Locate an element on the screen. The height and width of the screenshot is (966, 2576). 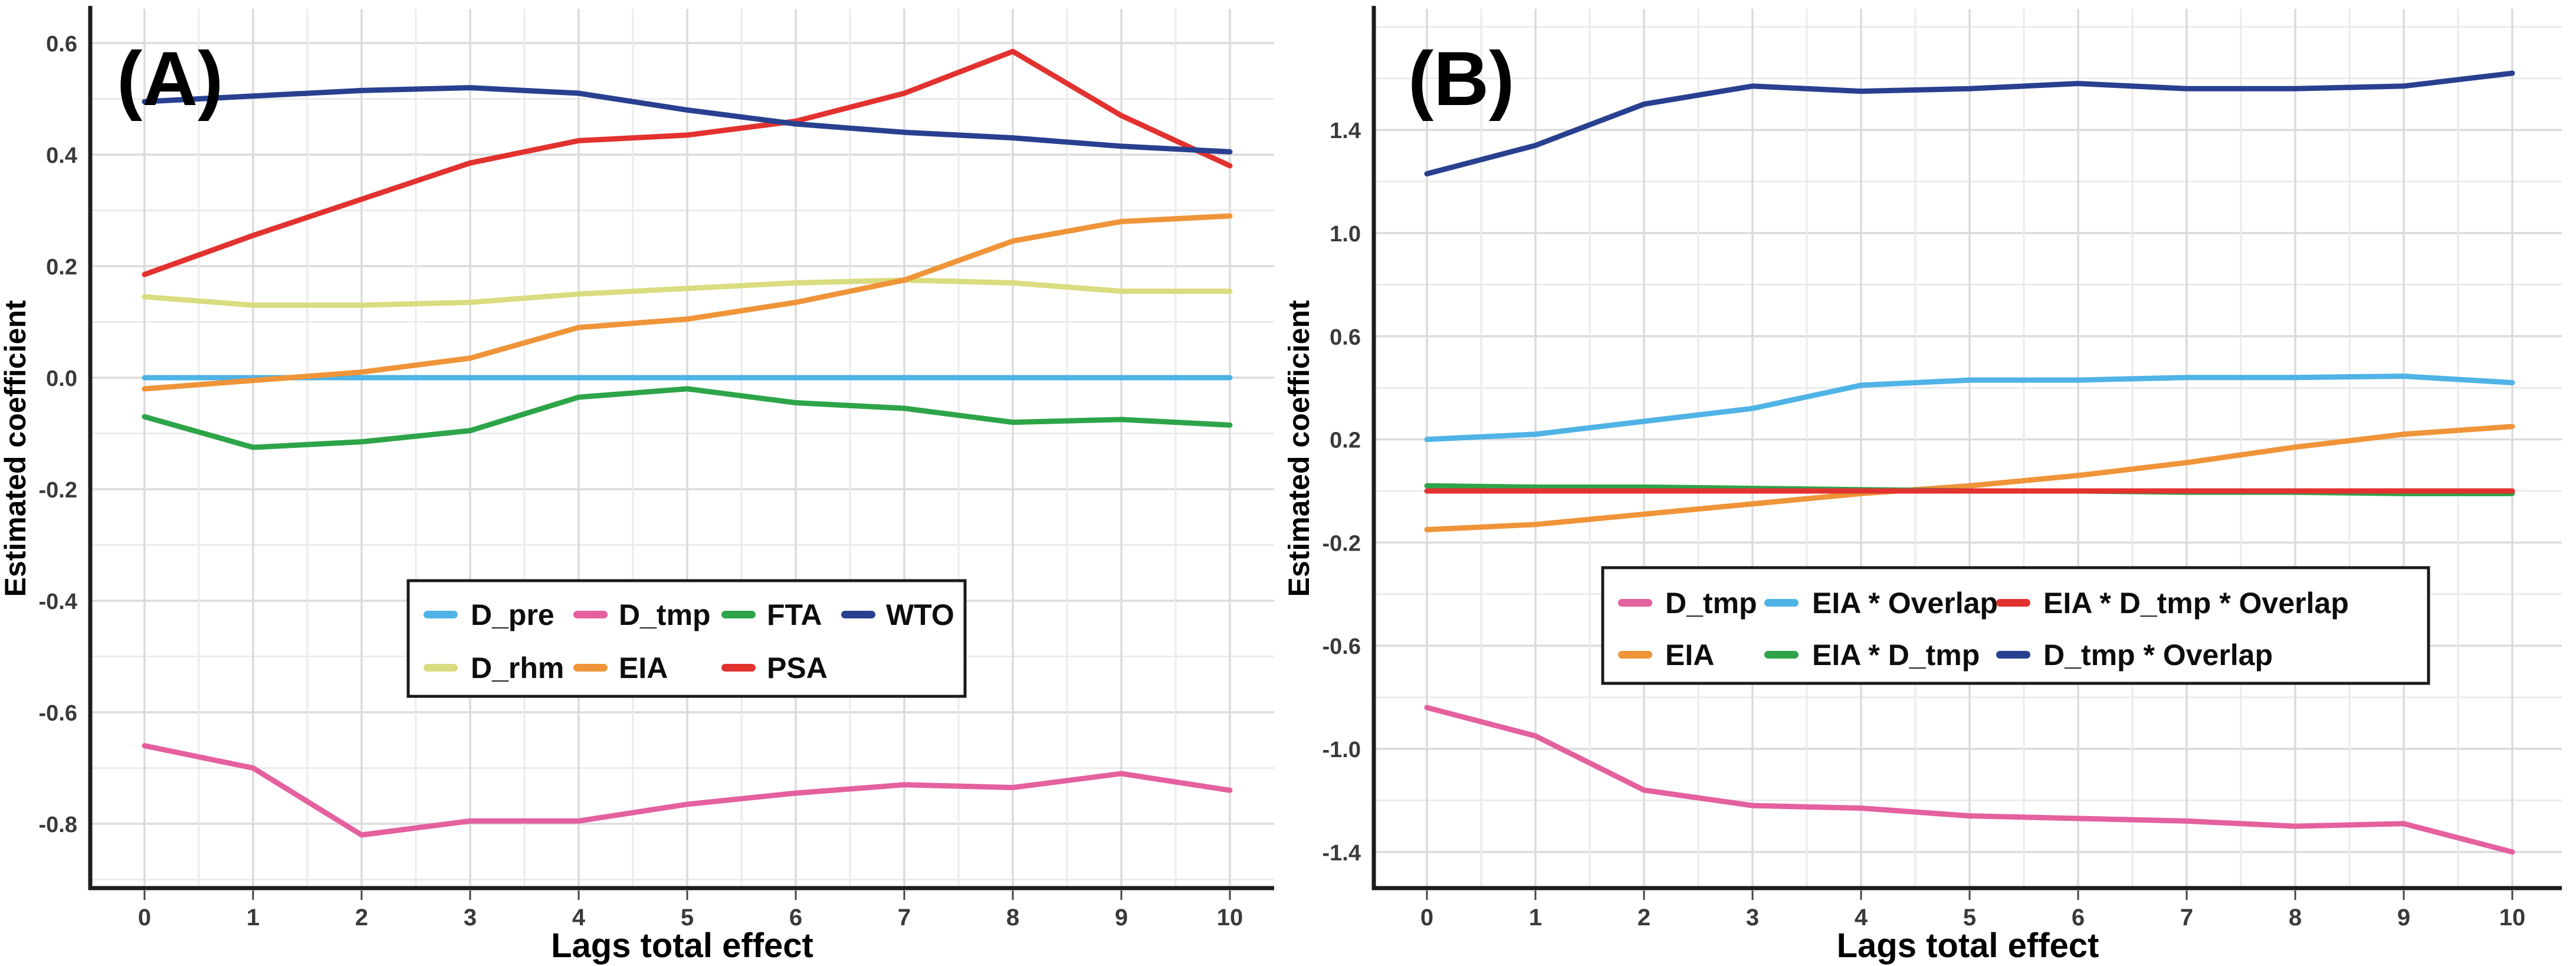
legend: D_pre D_tmp FTA WTO D_rhm EIA PSA is located at coordinates (686, 638).